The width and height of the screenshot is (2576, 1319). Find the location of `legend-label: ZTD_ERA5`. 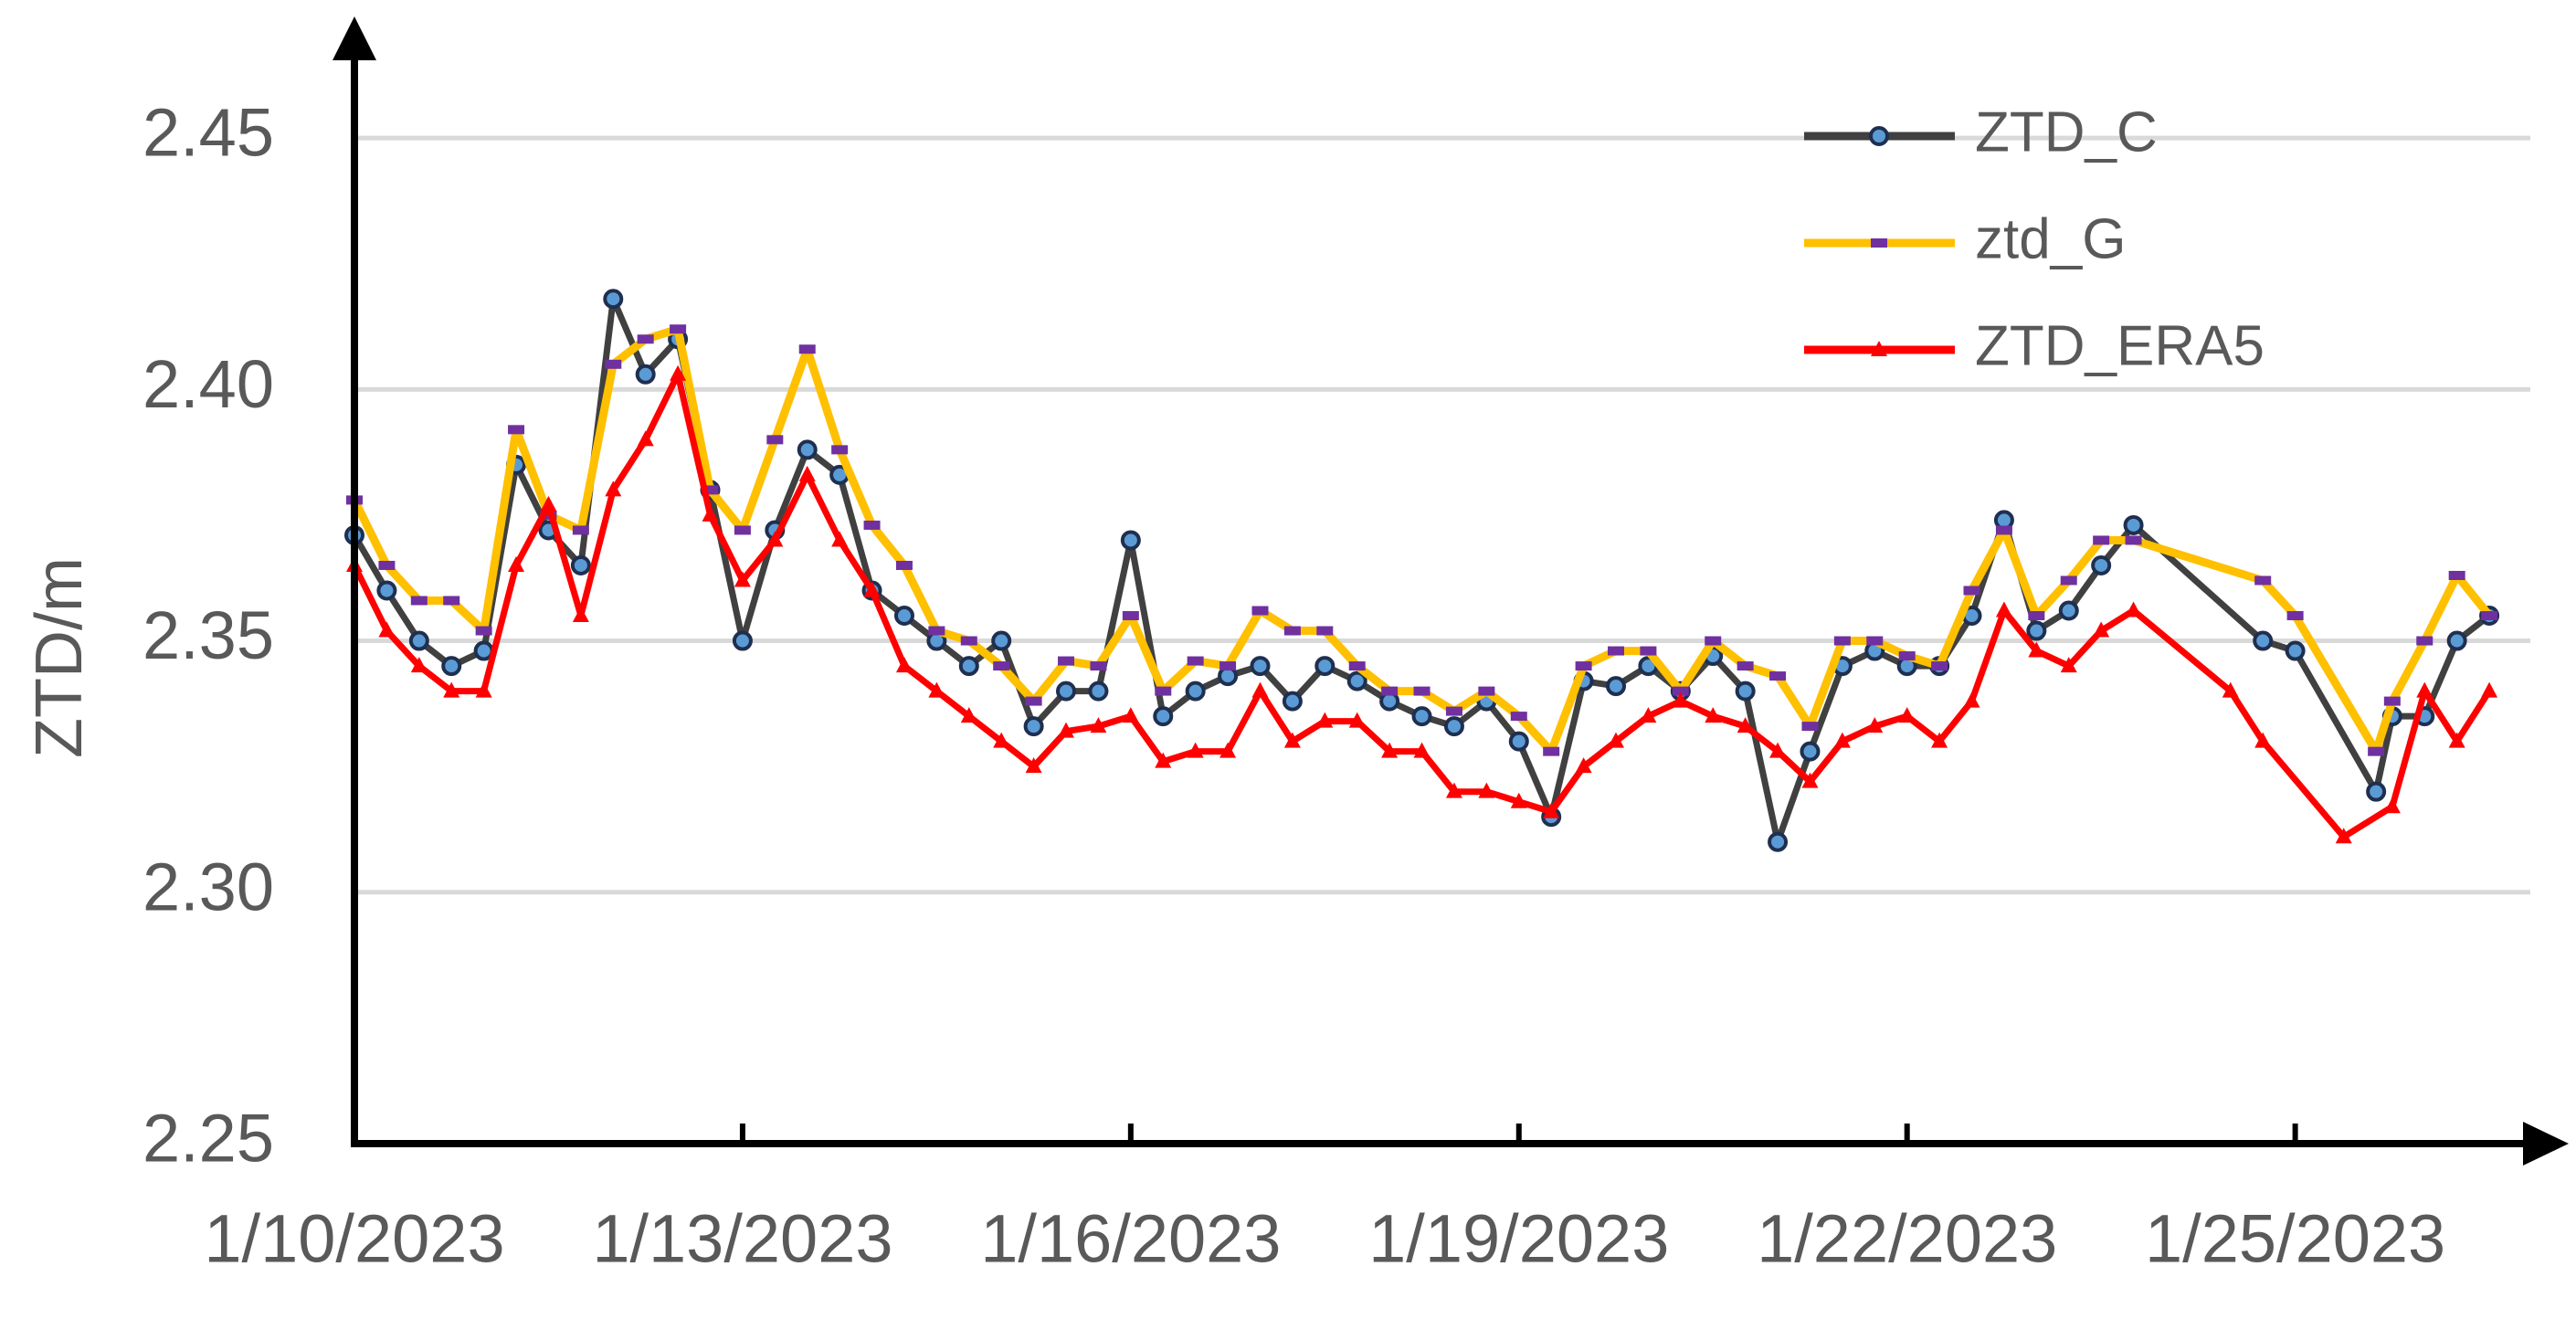

legend-label: ZTD_ERA5 is located at coordinates (2120, 345).